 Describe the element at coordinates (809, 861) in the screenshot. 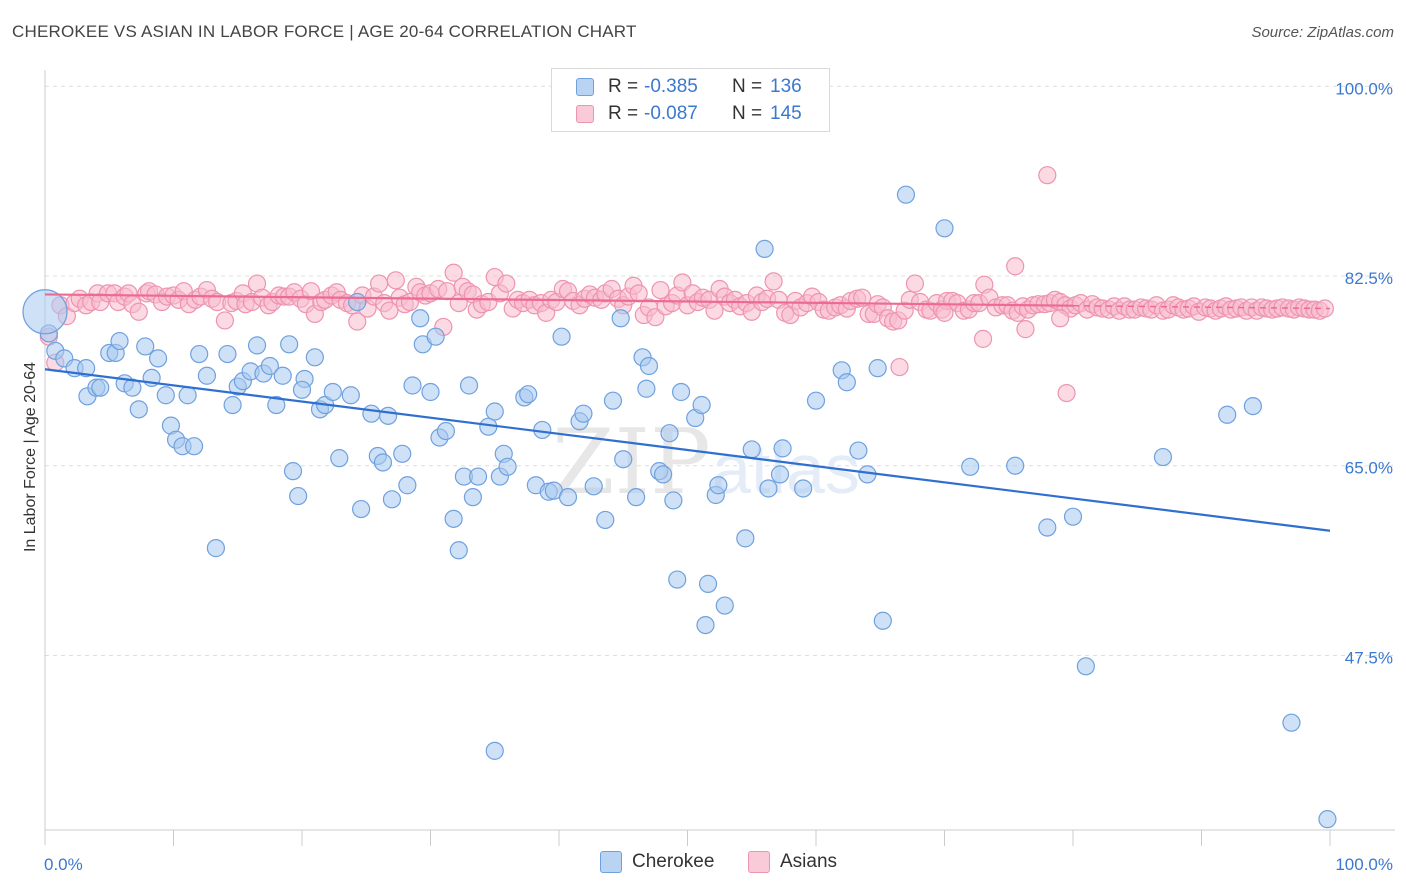

I see `legend-label: Asians` at that location.